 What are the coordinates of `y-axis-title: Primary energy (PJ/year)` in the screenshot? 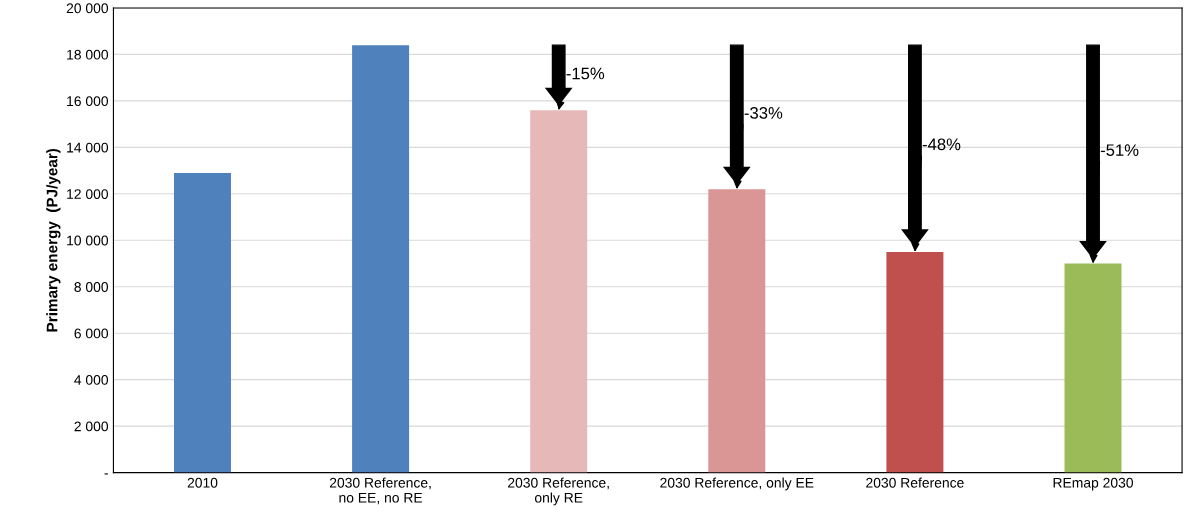 It's located at (53, 240).